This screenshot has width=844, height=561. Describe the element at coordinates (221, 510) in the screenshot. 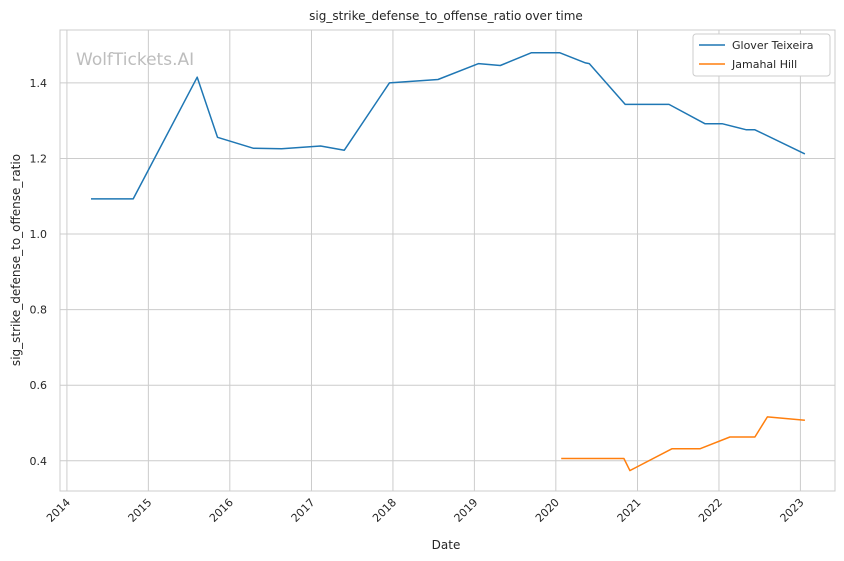

I see `x-tick-label: 2016` at that location.